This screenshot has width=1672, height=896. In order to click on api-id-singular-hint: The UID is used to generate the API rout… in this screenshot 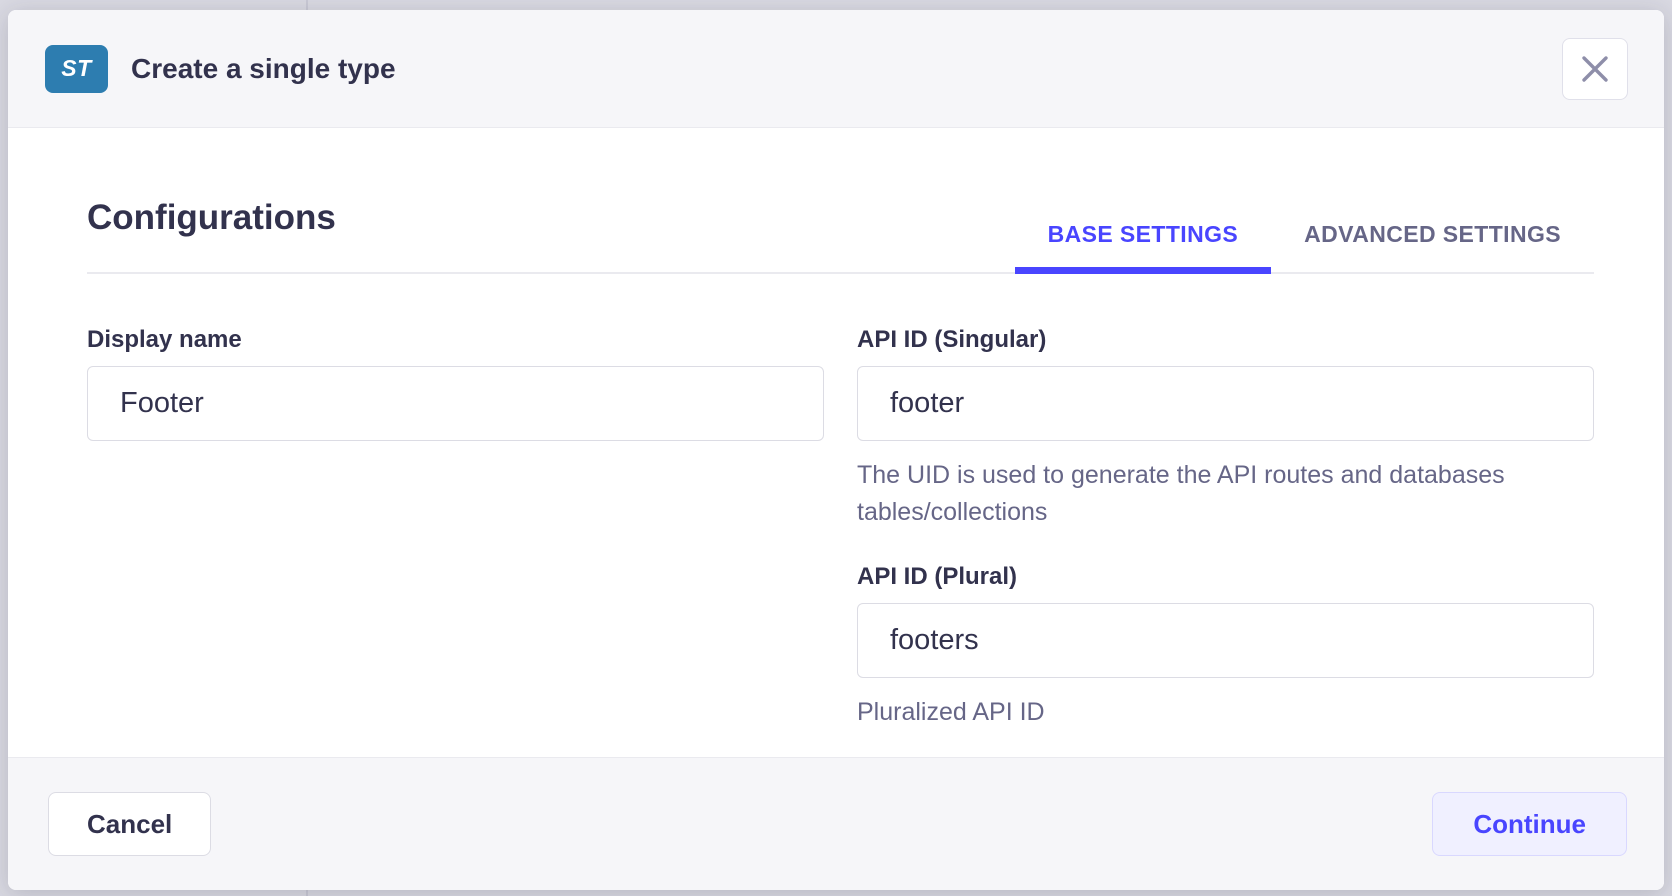, I will do `click(1181, 493)`.